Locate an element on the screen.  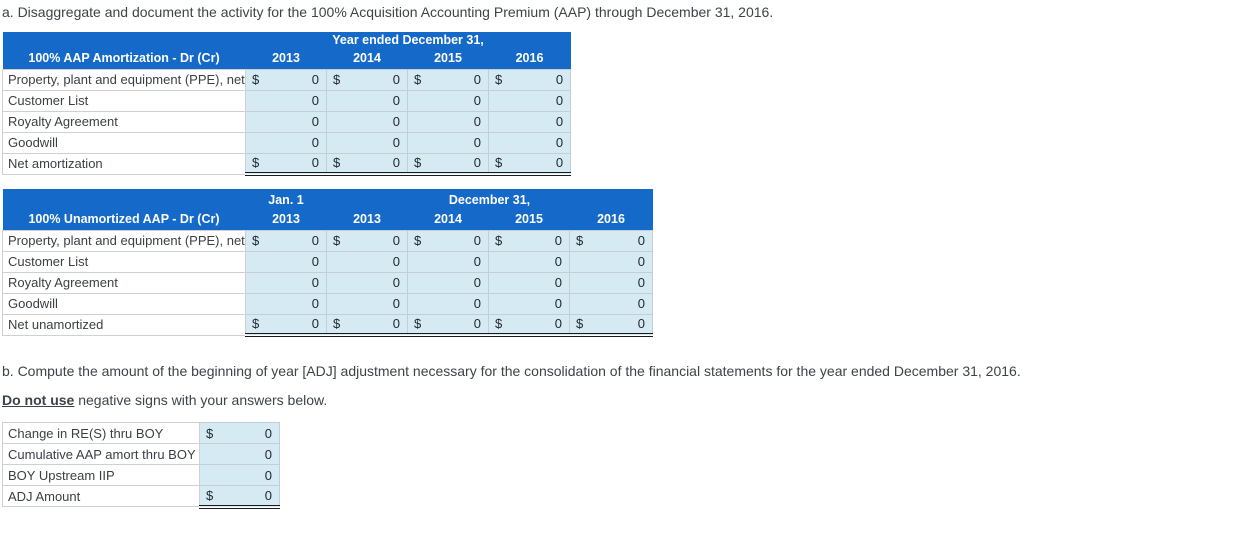
row-label: ADJ Amount is located at coordinates (101, 496).